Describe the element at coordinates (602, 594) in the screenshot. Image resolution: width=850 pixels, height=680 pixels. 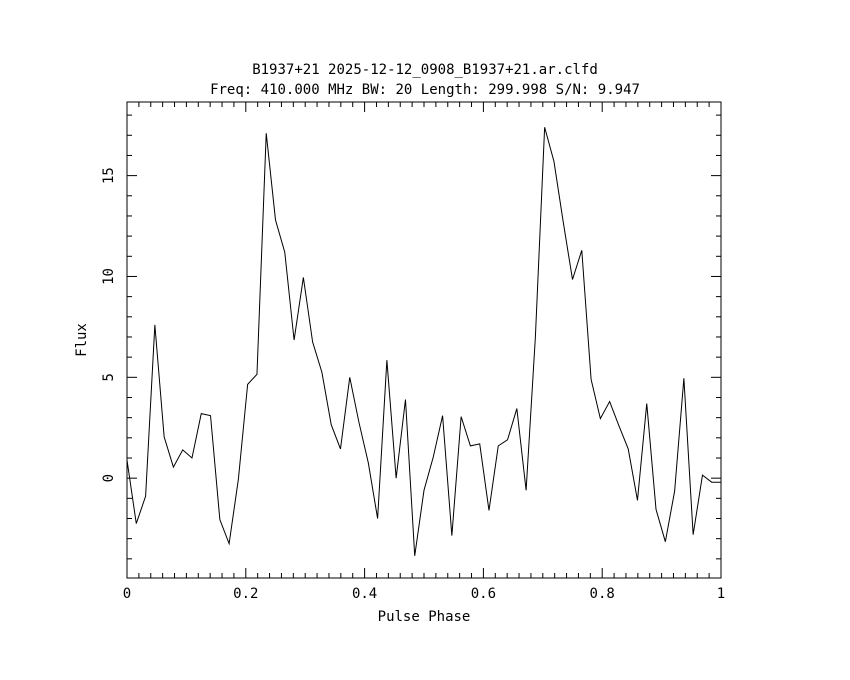
I see `x-tick-label: 0.8` at that location.